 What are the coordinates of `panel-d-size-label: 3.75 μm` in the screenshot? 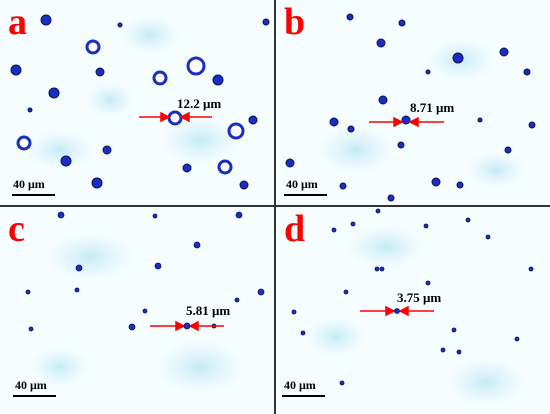 It's located at (419, 297).